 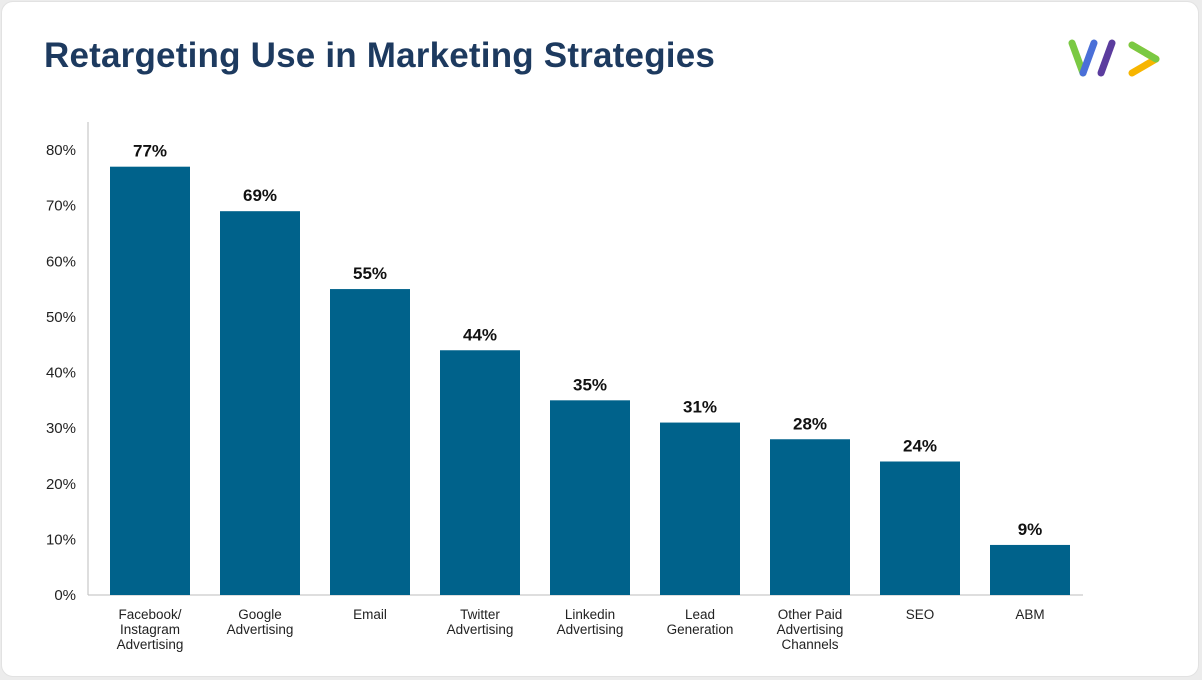 I want to click on data-label: 24%, so click(x=920, y=446).